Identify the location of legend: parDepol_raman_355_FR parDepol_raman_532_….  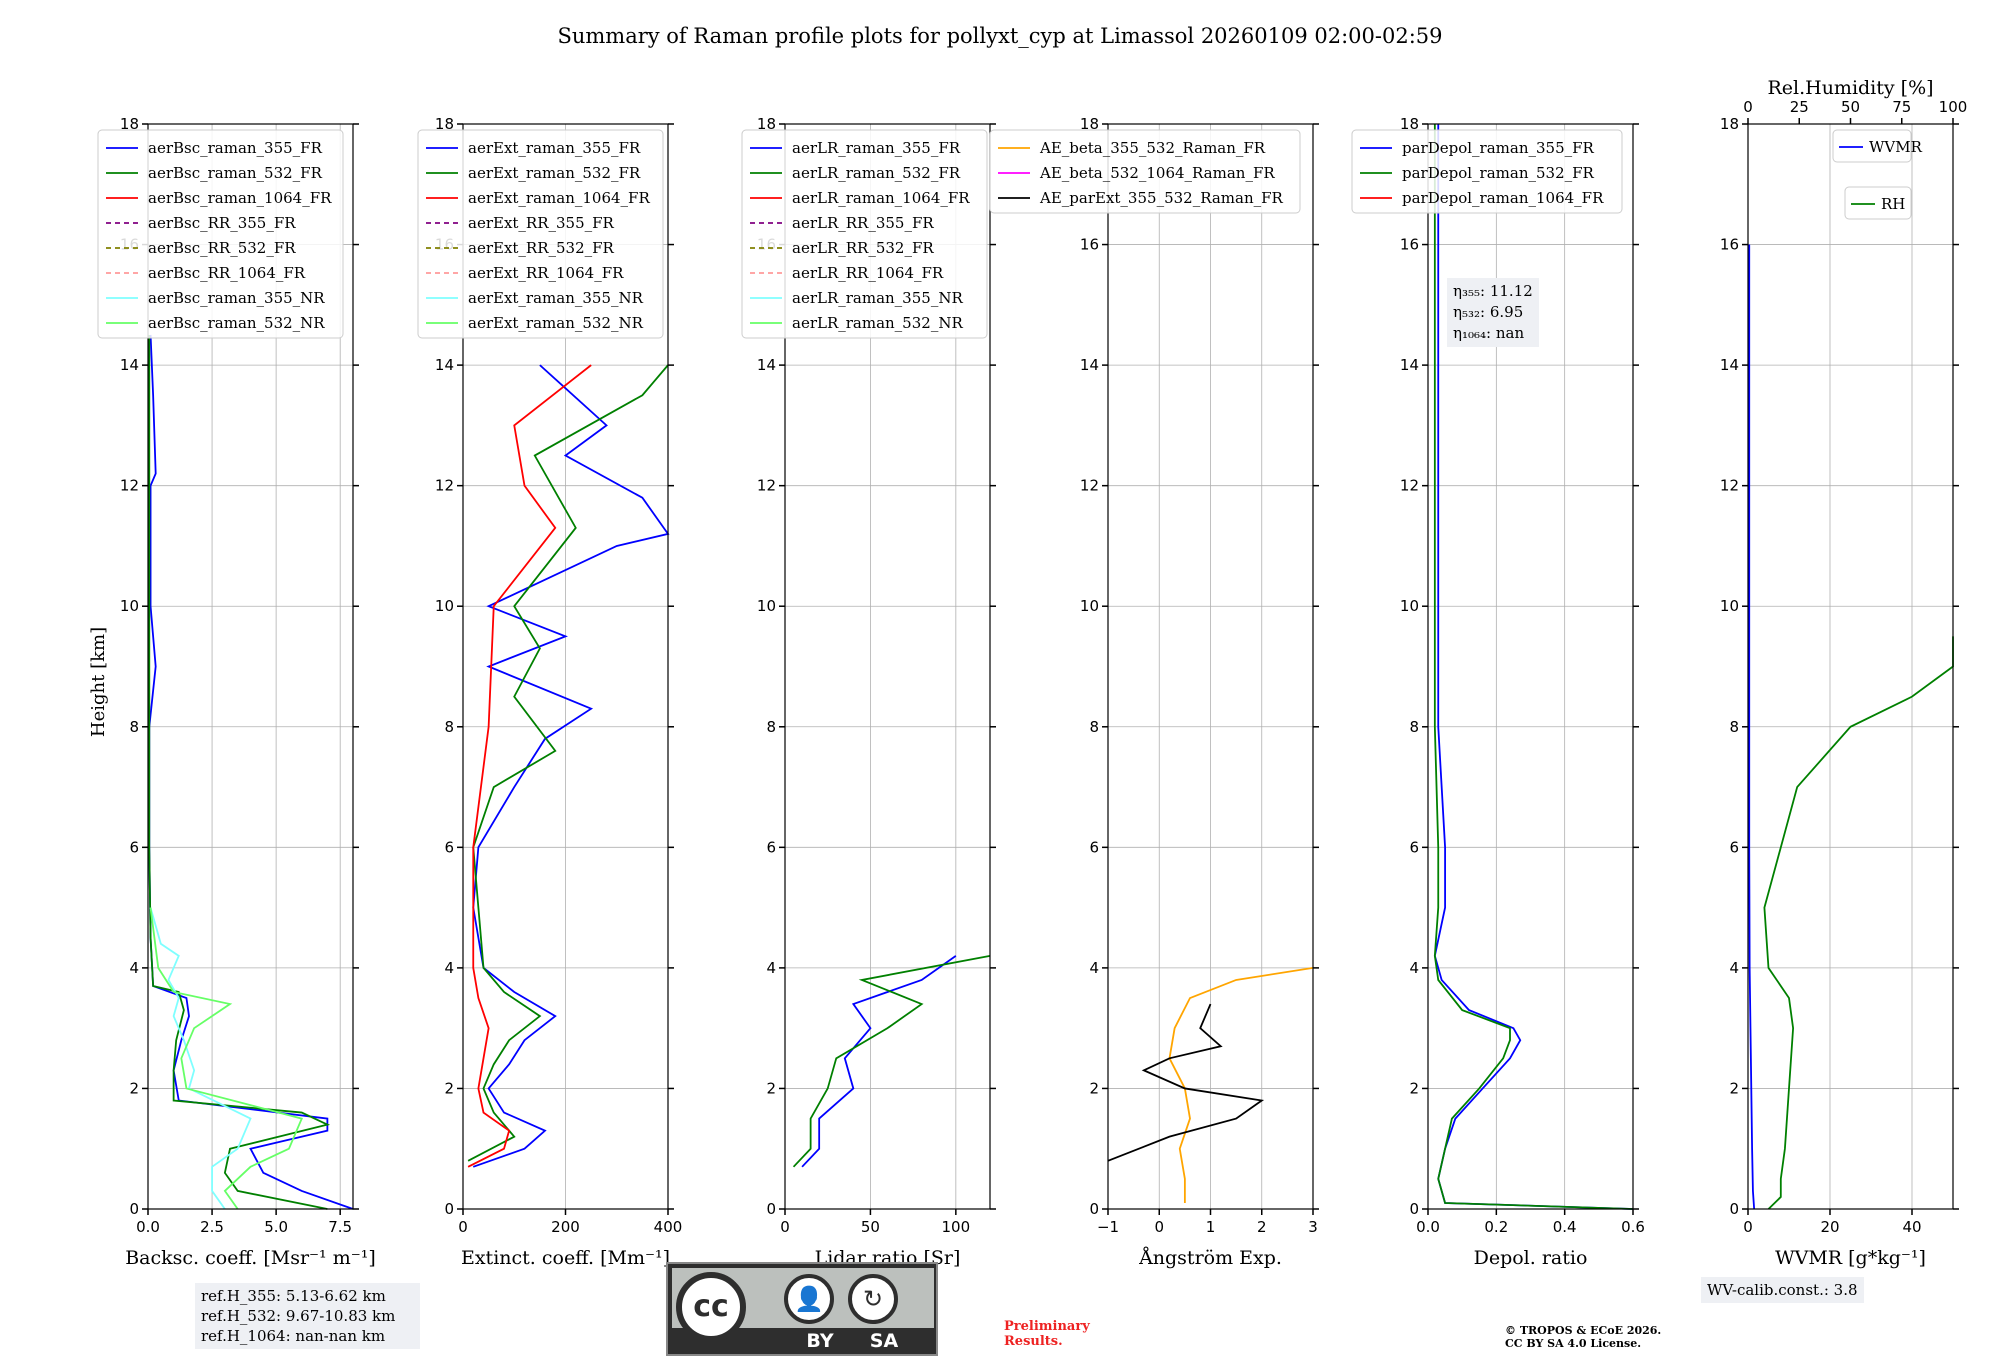
(1487, 171).